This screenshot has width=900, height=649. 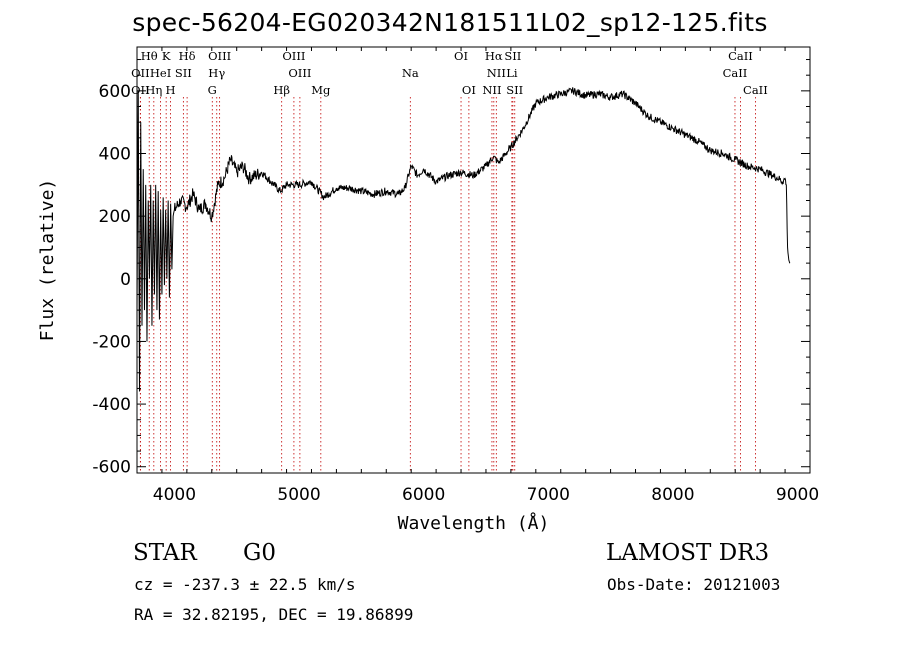 I want to click on x-tick-label: 5000, so click(x=298, y=495).